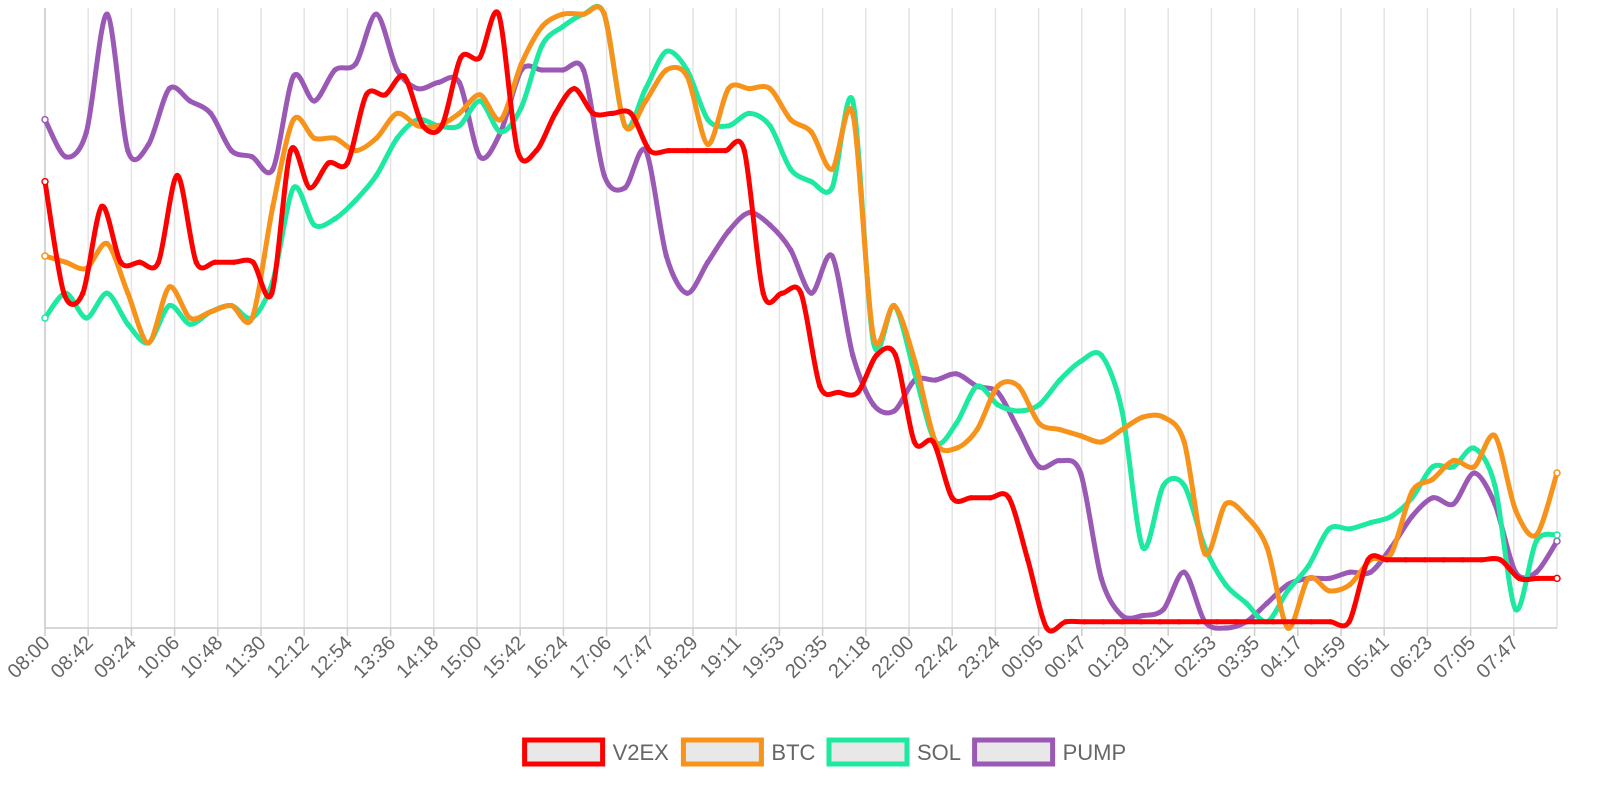 This screenshot has height=800, width=1600. I want to click on x-tick-label: 17:06, so click(590, 657).